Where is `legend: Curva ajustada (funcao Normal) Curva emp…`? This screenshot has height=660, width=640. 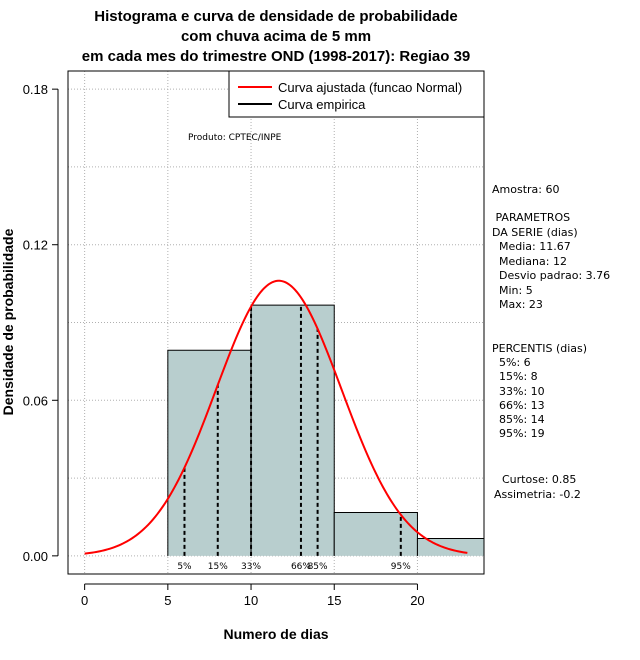
legend: Curva ajustada (funcao Normal) Curva emp… is located at coordinates (356, 94).